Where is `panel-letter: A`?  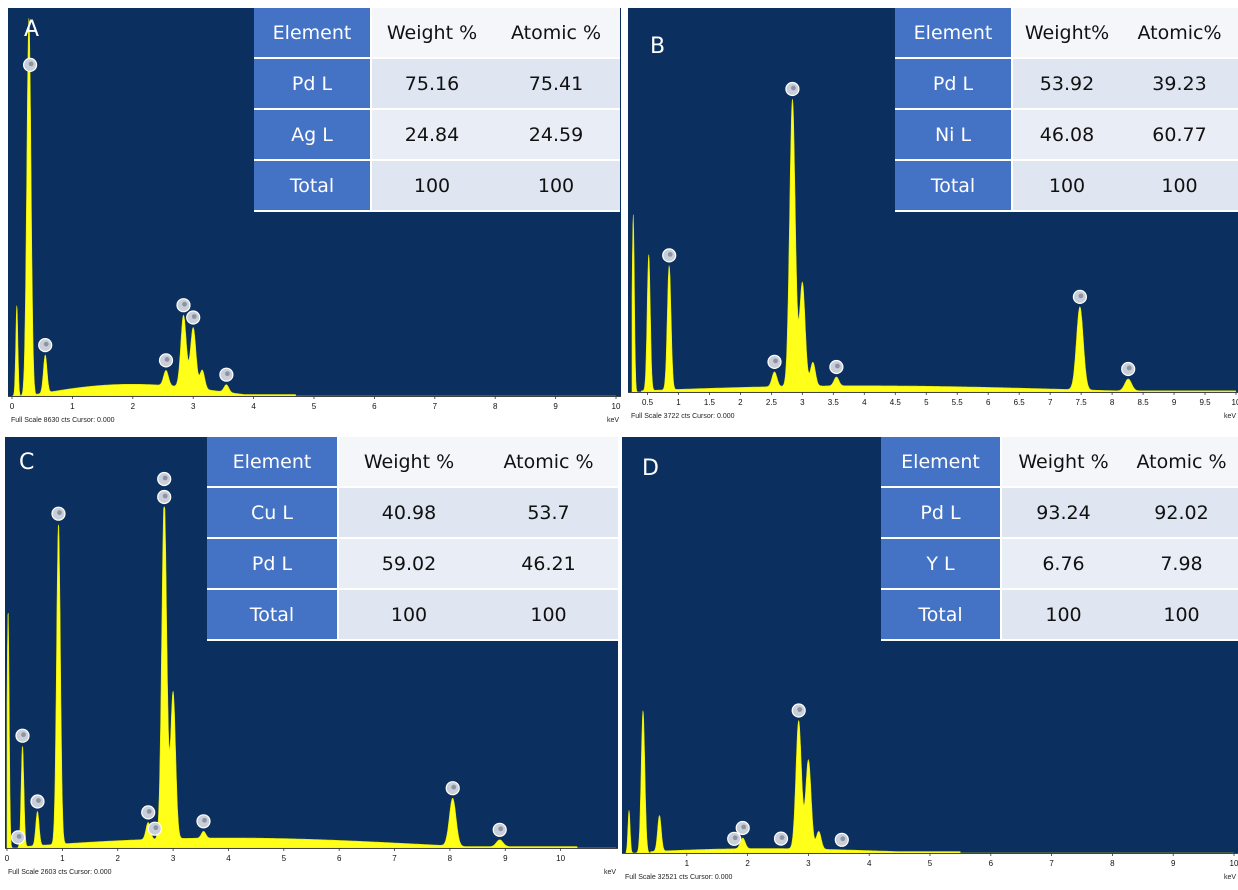 panel-letter: A is located at coordinates (31, 29).